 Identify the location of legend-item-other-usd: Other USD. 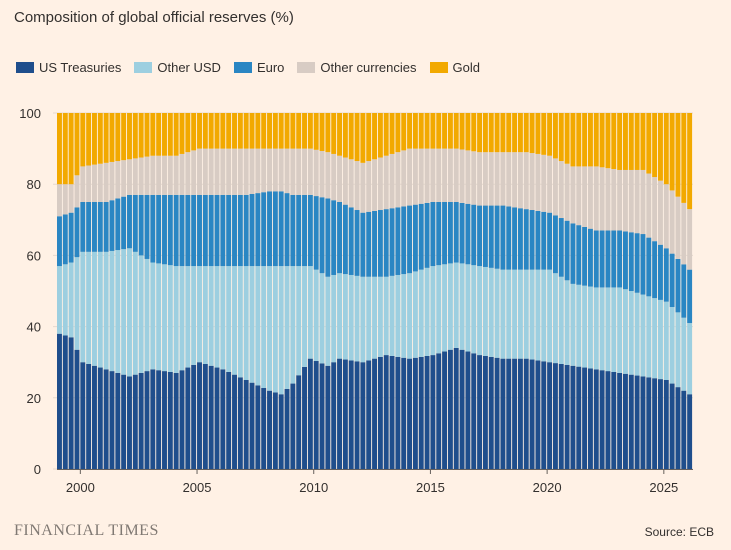
(177, 67).